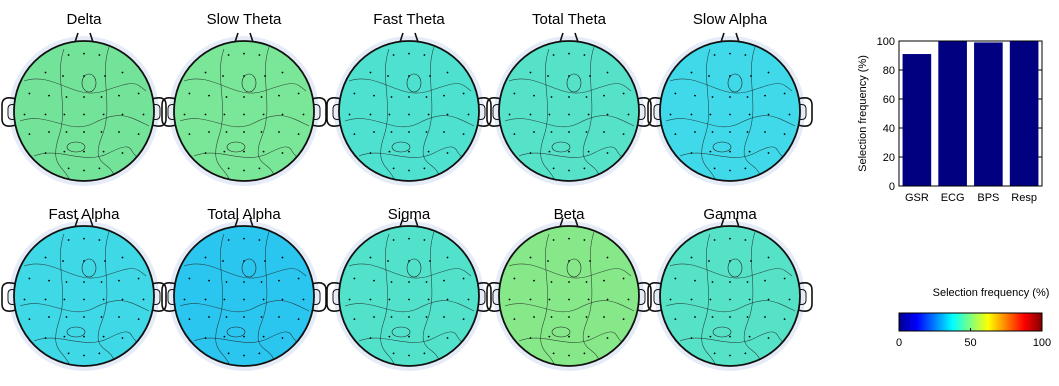  Describe the element at coordinates (953, 198) in the screenshot. I see `x-tick-label: ECG` at that location.